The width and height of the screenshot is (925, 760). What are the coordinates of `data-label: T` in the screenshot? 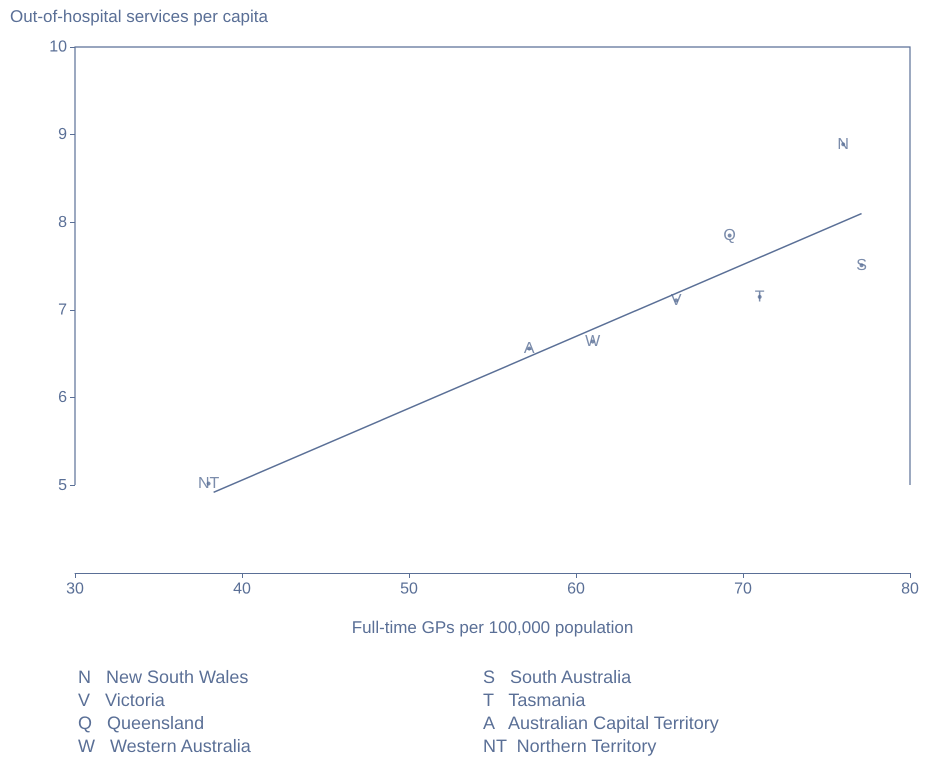 It's located at (759, 297).